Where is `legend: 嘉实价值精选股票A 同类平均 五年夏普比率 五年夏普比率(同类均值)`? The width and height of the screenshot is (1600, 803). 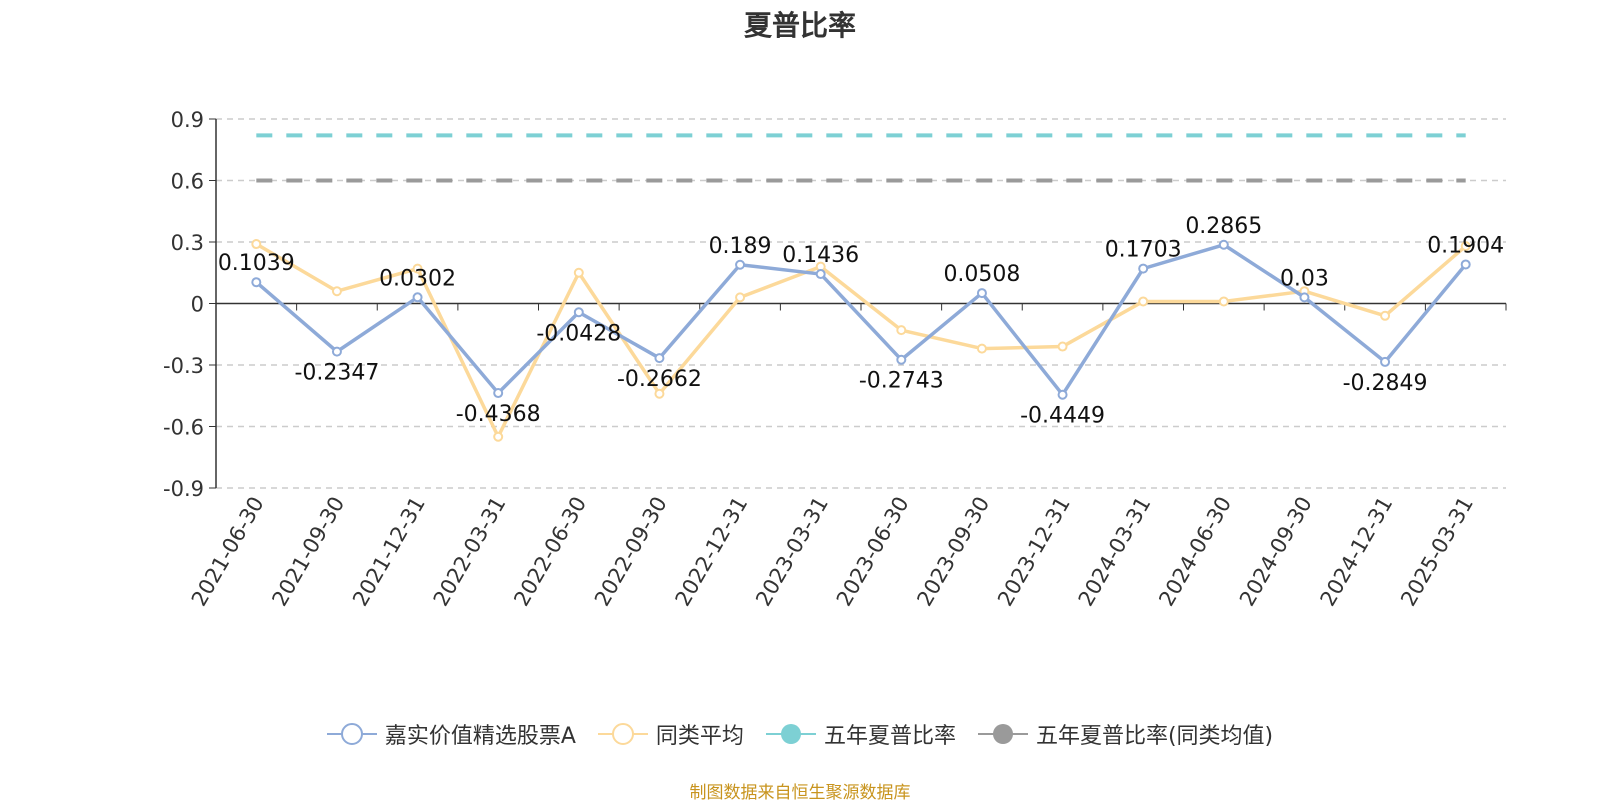 legend: 嘉实价值精选股票A 同类平均 五年夏普比率 五年夏普比率(同类均值) is located at coordinates (800, 734).